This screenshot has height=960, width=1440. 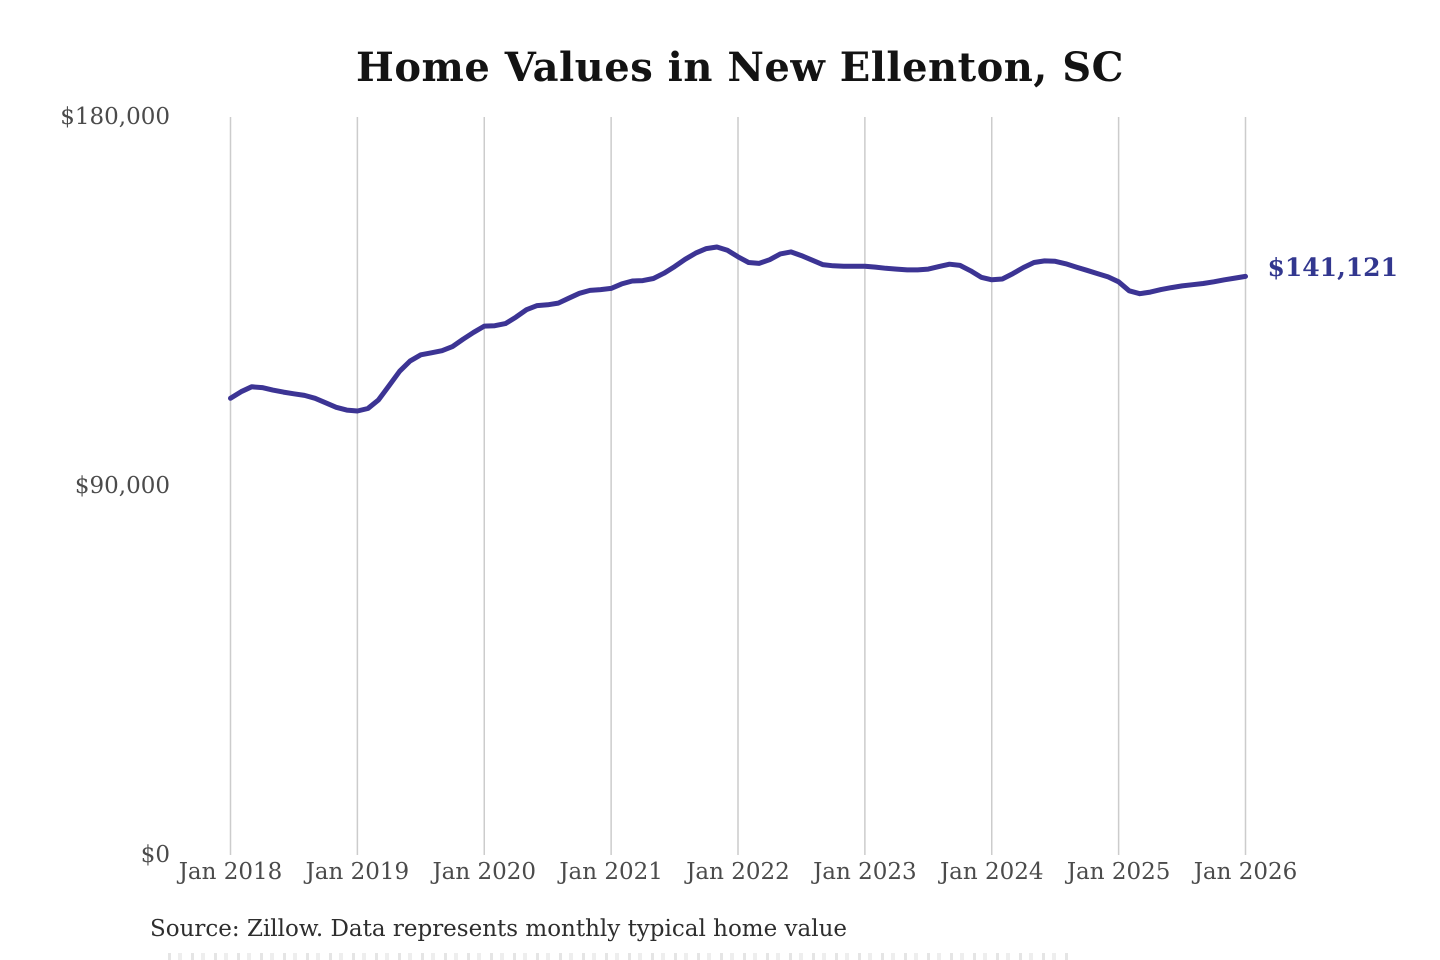 I want to click on cropped-text-artifact, so click(x=618, y=956).